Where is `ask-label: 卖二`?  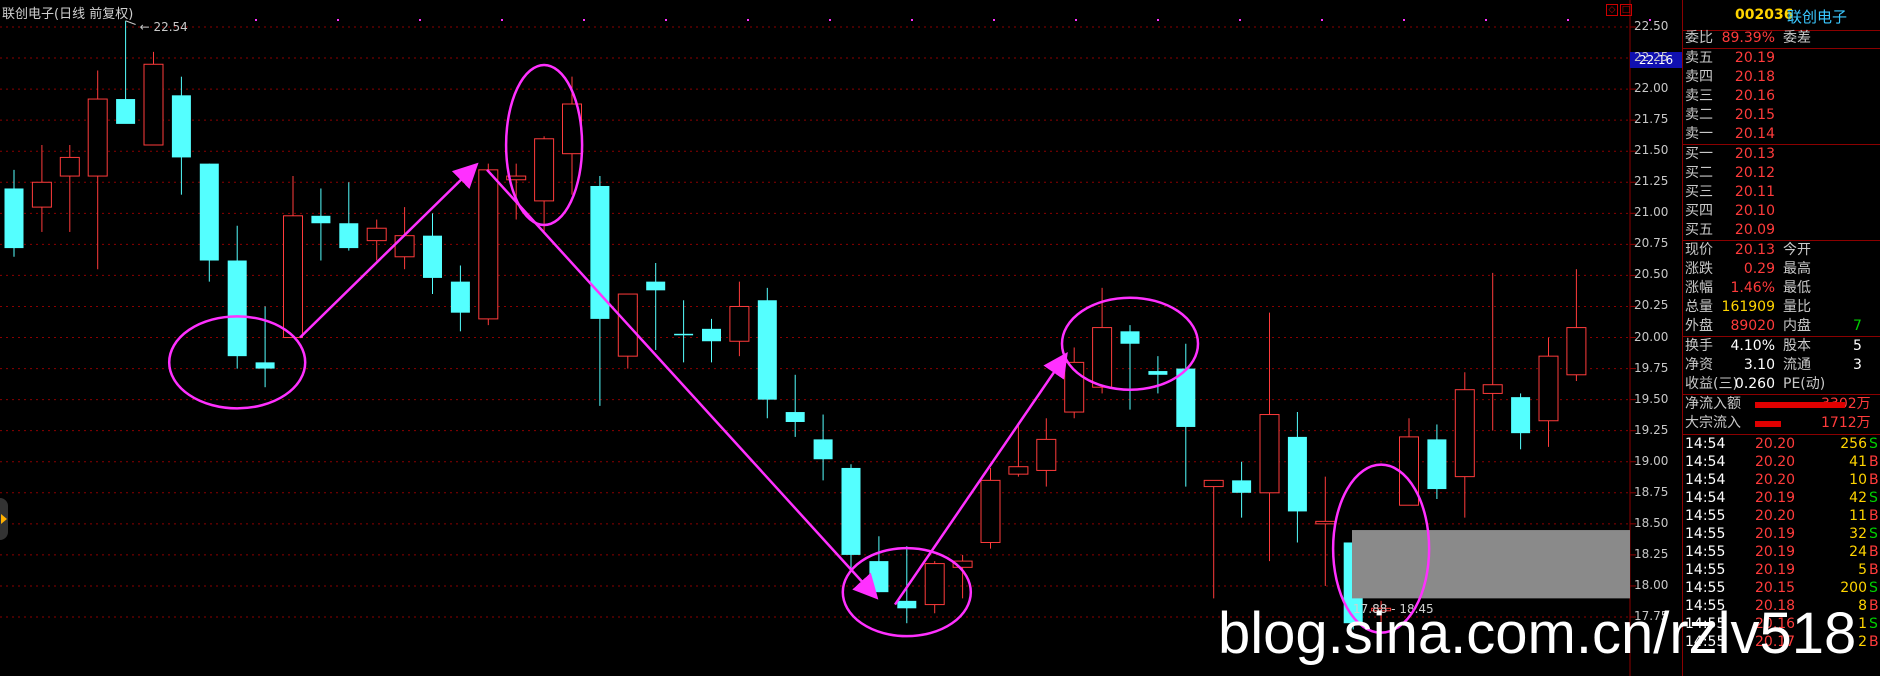 ask-label: 卖二 is located at coordinates (1699, 115).